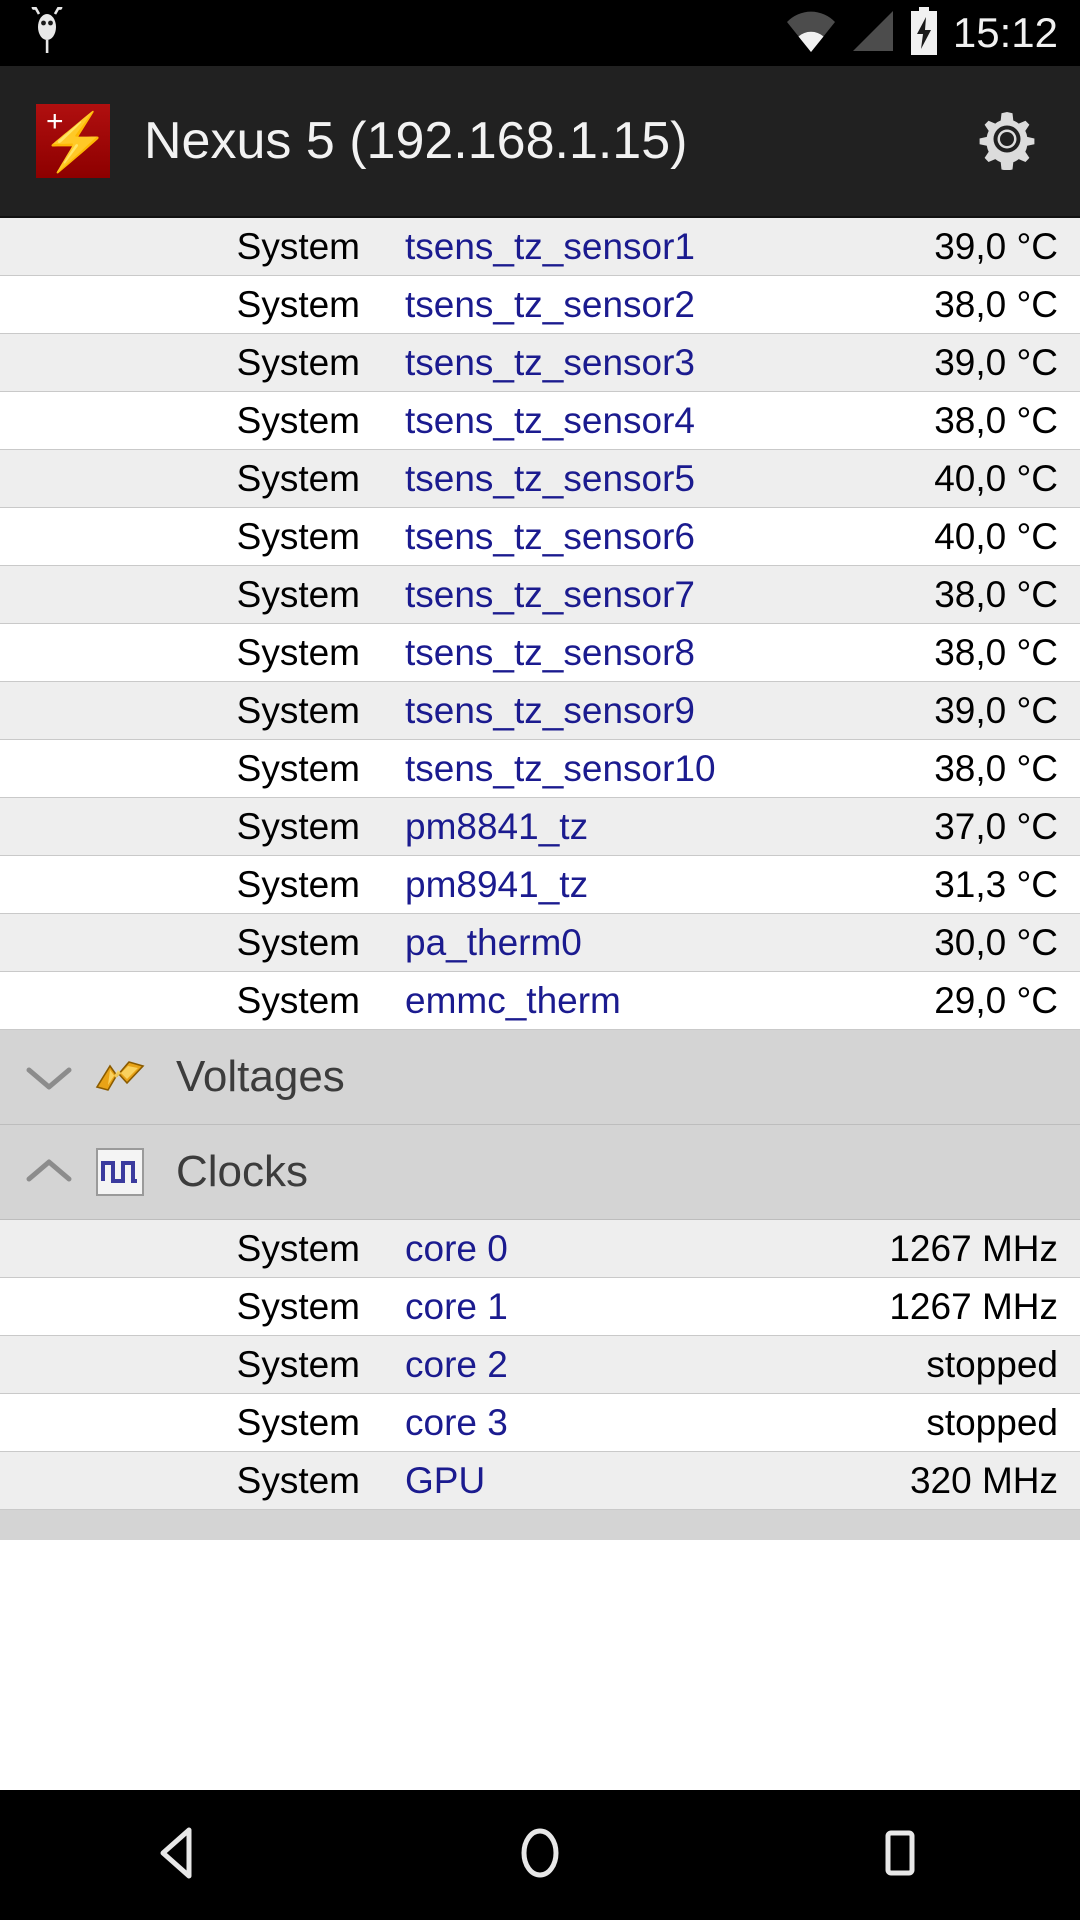 The image size is (1080, 1920). What do you see at coordinates (996, 884) in the screenshot?
I see `row-value: 31,3 °C` at bounding box center [996, 884].